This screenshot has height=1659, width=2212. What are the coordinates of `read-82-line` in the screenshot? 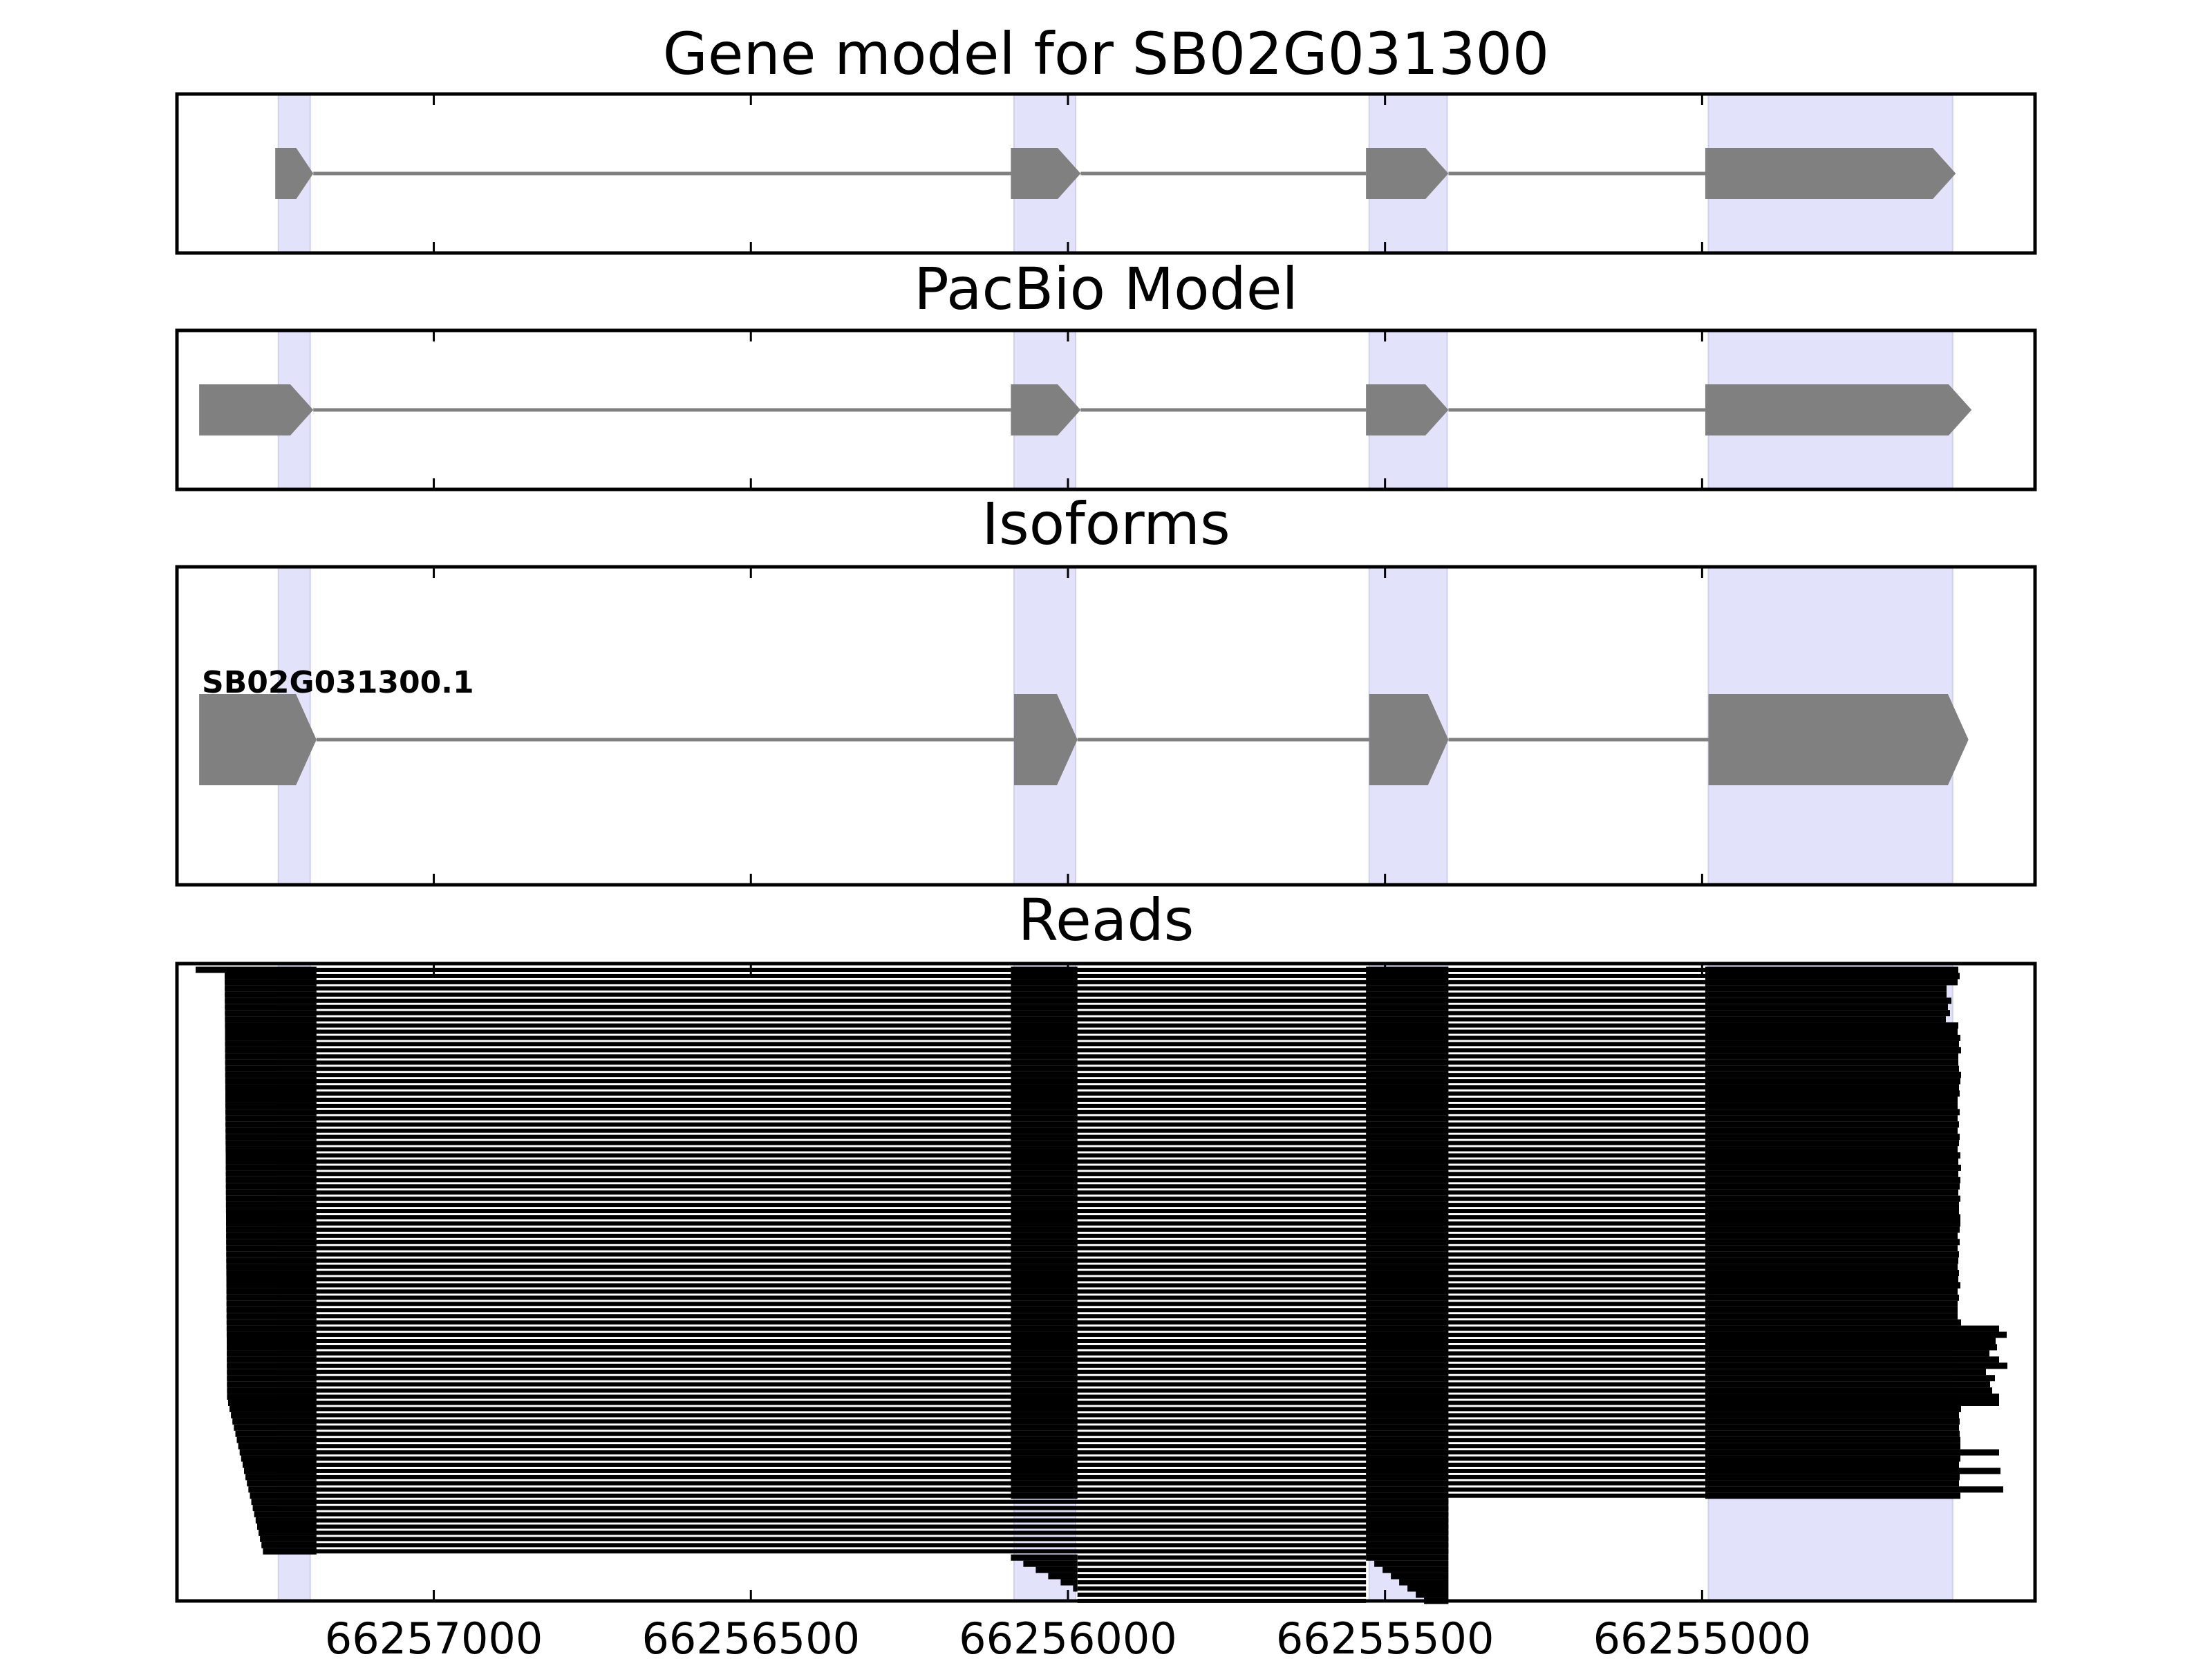 It's located at (974, 1470).